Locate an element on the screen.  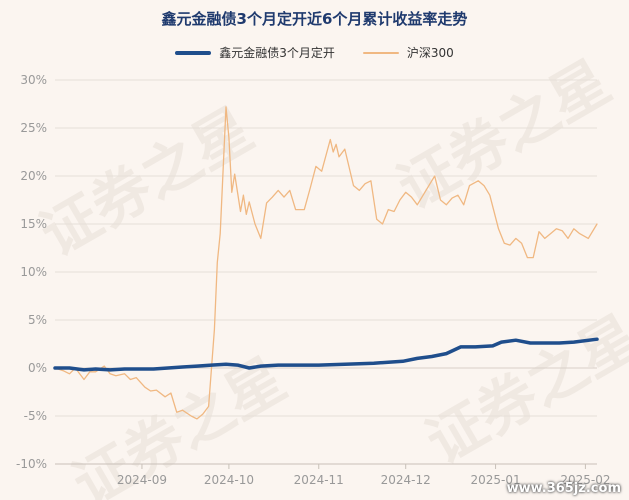
y-tick-label: 0% is located at coordinates (37, 368).